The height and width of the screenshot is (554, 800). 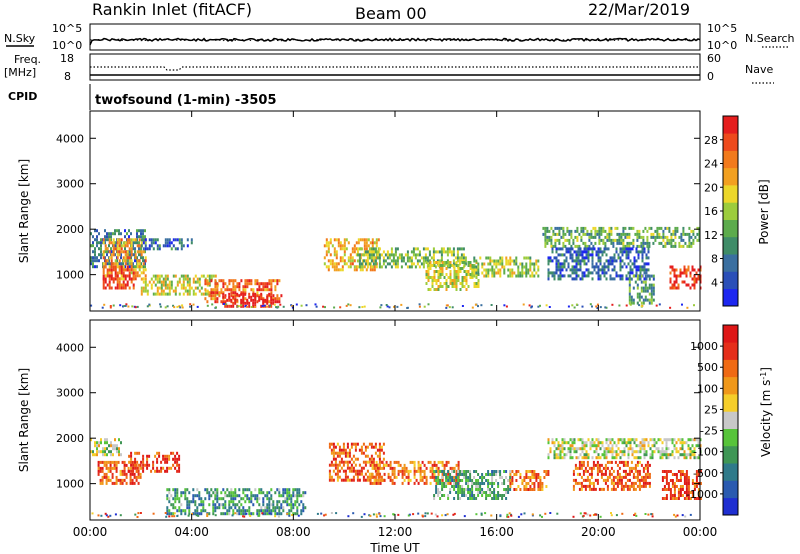 What do you see at coordinates (598, 532) in the screenshot?
I see `x-tick-label: 20:00` at bounding box center [598, 532].